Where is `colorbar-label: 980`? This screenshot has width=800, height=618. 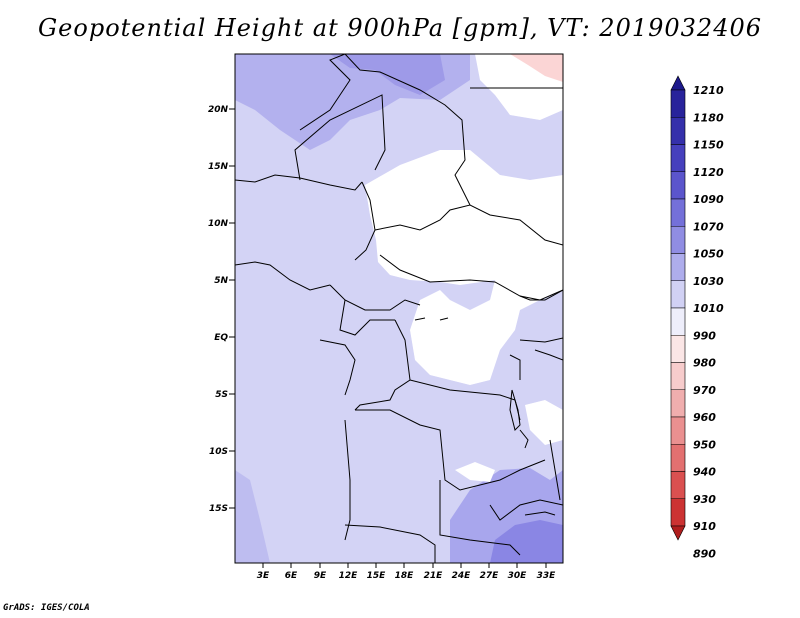 colorbar-label: 980 is located at coordinates (704, 363).